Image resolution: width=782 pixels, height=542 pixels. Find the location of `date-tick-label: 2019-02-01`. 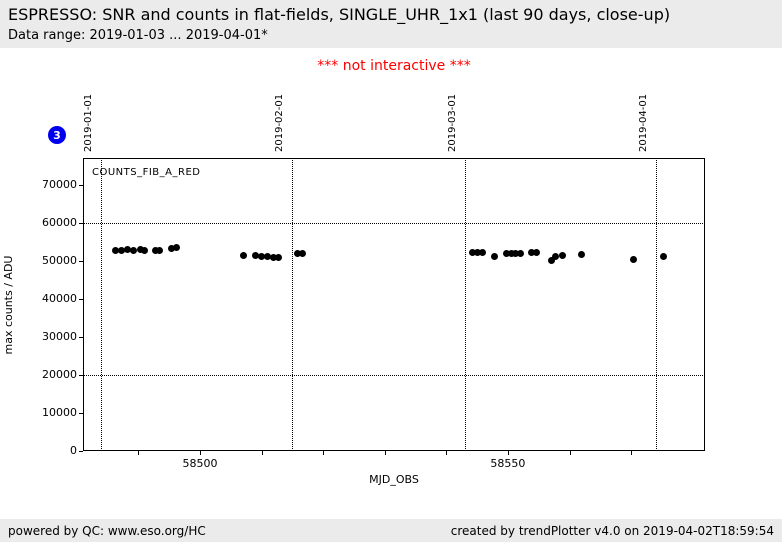

date-tick-label: 2019-02-01 is located at coordinates (280, 122).